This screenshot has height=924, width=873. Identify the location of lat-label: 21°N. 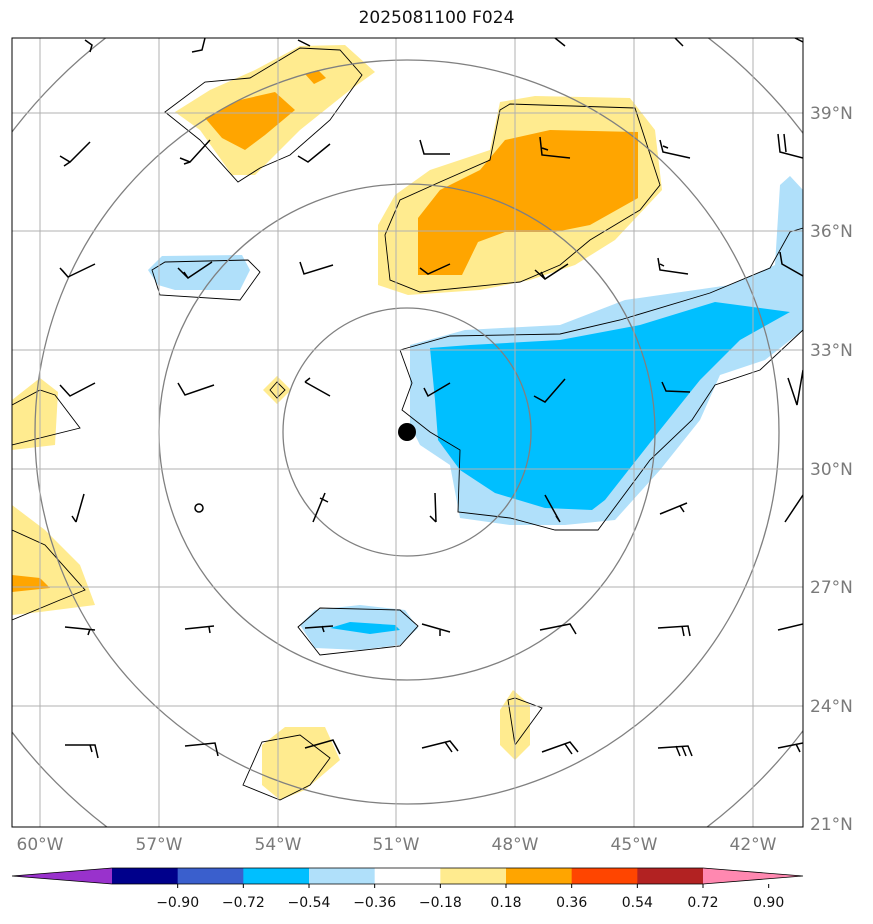
(831, 825).